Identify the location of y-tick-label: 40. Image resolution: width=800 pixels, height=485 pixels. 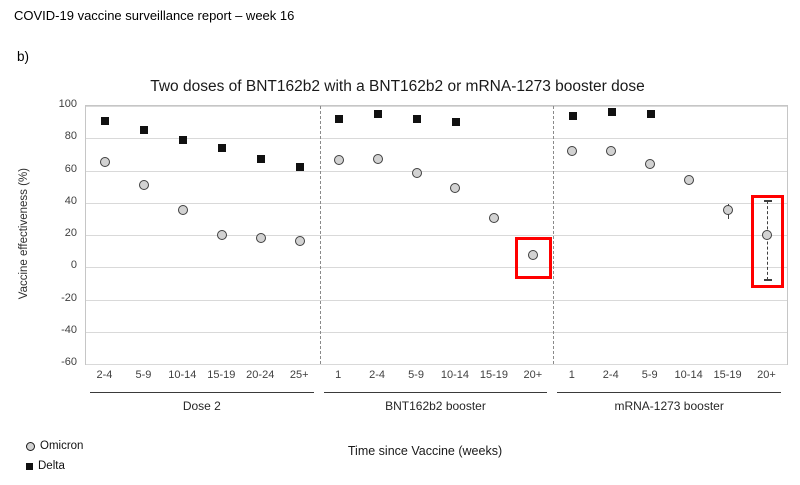
(70, 200).